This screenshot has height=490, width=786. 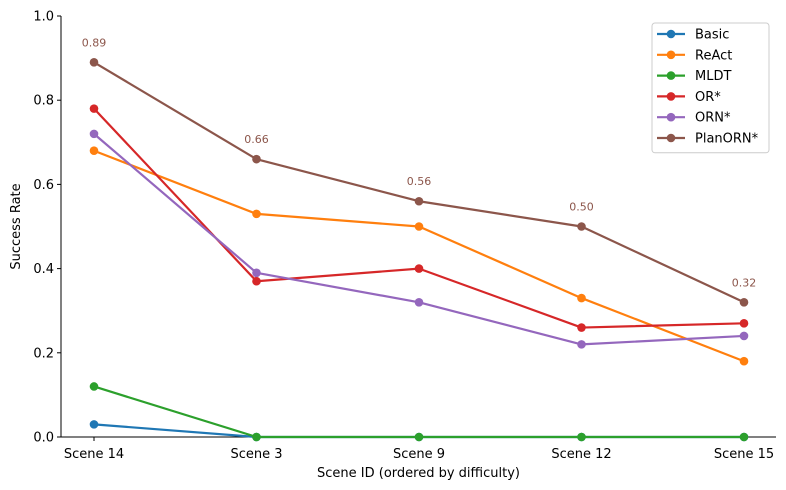 I want to click on legend-label: MLDT, so click(x=713, y=76).